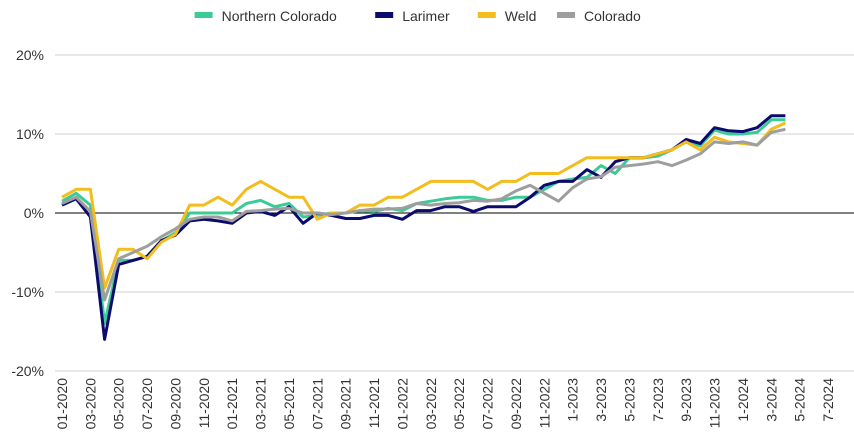 Image resolution: width=854 pixels, height=441 pixels. Describe the element at coordinates (34, 213) in the screenshot. I see `y-tick-label: 0%` at that location.